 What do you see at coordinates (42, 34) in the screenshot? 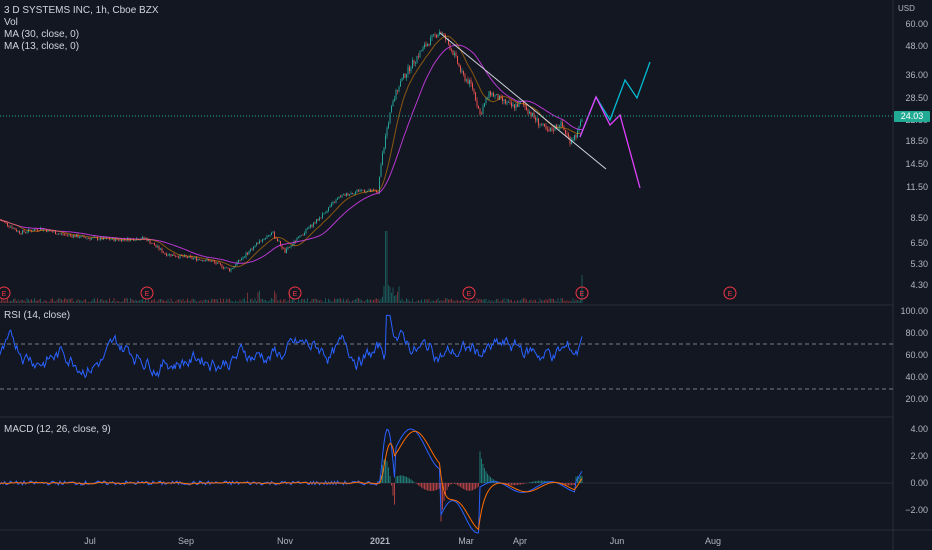
I see `ma30-legend: MA (30, close, 0)` at bounding box center [42, 34].